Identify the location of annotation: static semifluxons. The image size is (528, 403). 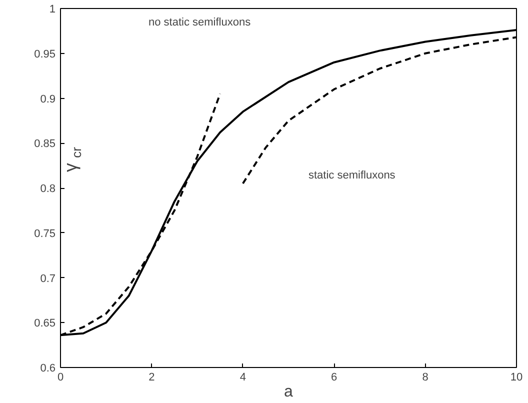
(352, 176).